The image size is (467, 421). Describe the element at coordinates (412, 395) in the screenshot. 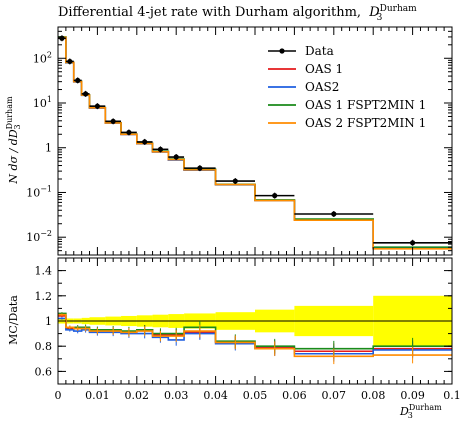

I see `x-tick-label: 0.09` at that location.